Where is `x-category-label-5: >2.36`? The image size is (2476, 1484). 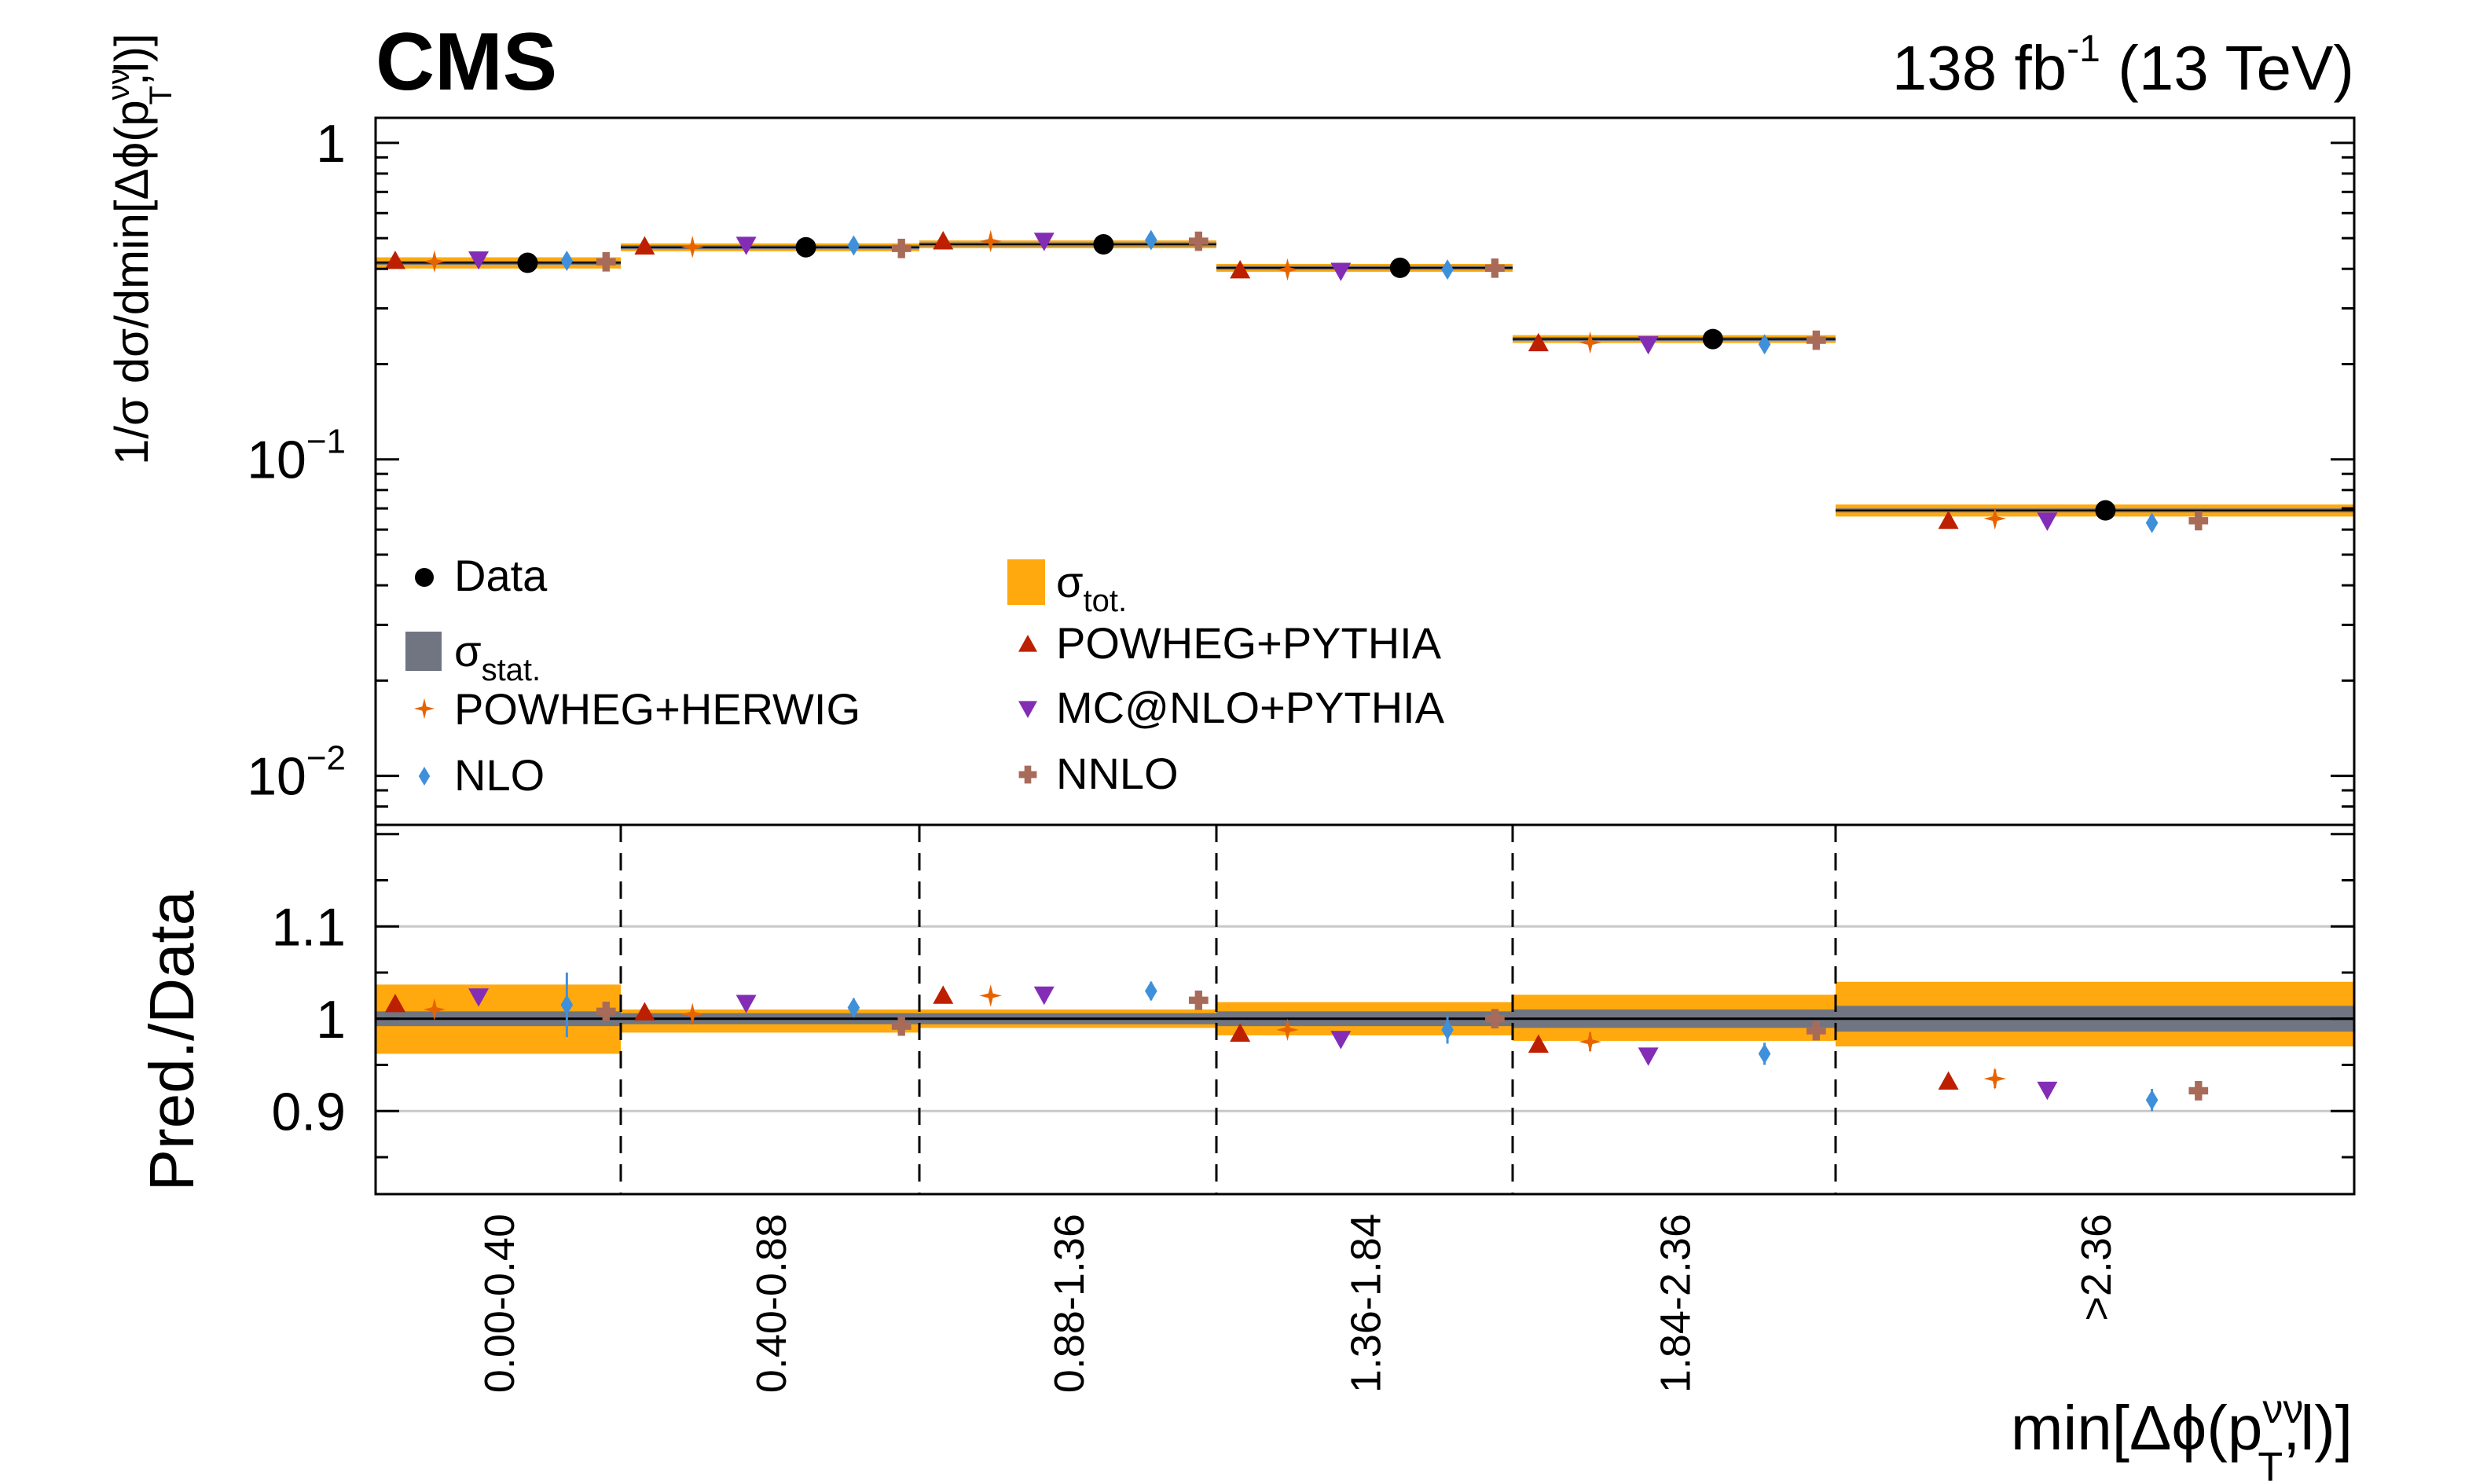
x-category-label-5: >2.36 is located at coordinates (2096, 1267).